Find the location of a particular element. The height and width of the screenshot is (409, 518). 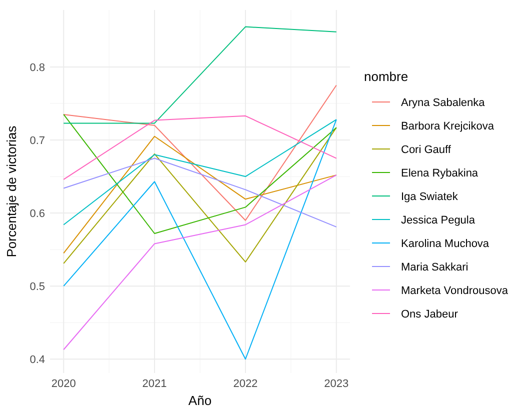

y-tick-label: 0.8 is located at coordinates (37, 68).